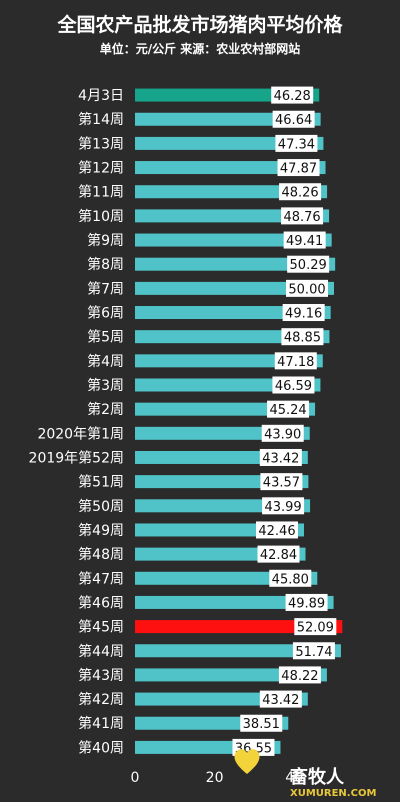 The height and width of the screenshot is (802, 400). Describe the element at coordinates (105, 409) in the screenshot. I see `category-label: 第2周` at that location.